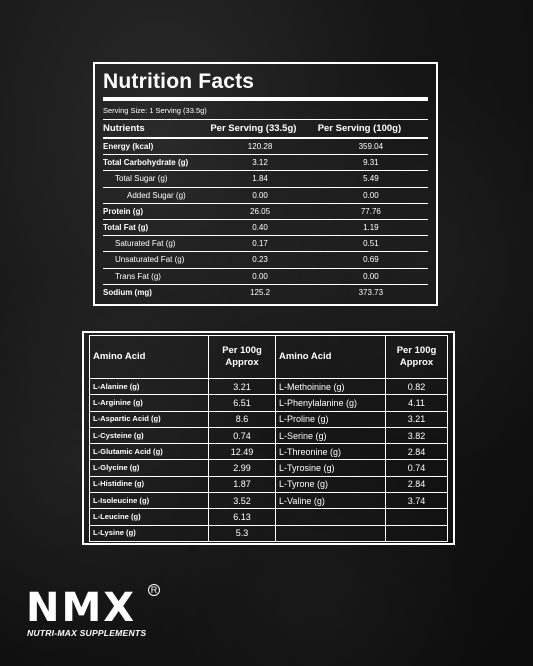 The height and width of the screenshot is (666, 533). I want to click on amino-row: L-Lysine (g) 5.3, so click(268, 533).